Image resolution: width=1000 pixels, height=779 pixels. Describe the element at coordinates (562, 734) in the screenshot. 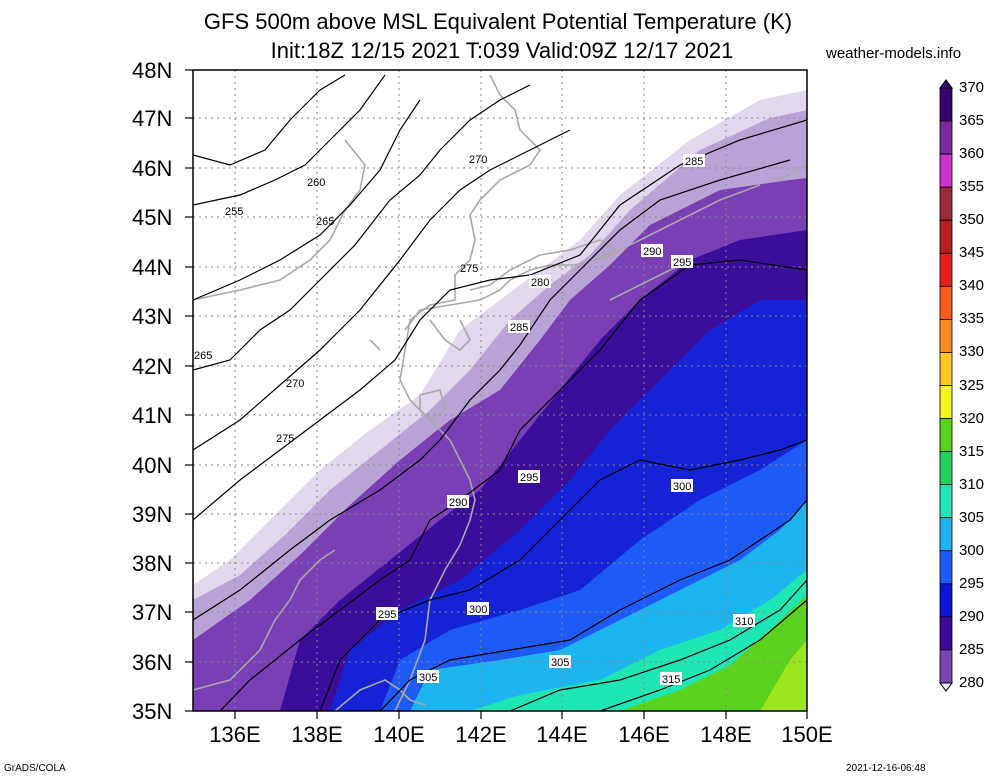

I see `lon-label: 144E` at that location.